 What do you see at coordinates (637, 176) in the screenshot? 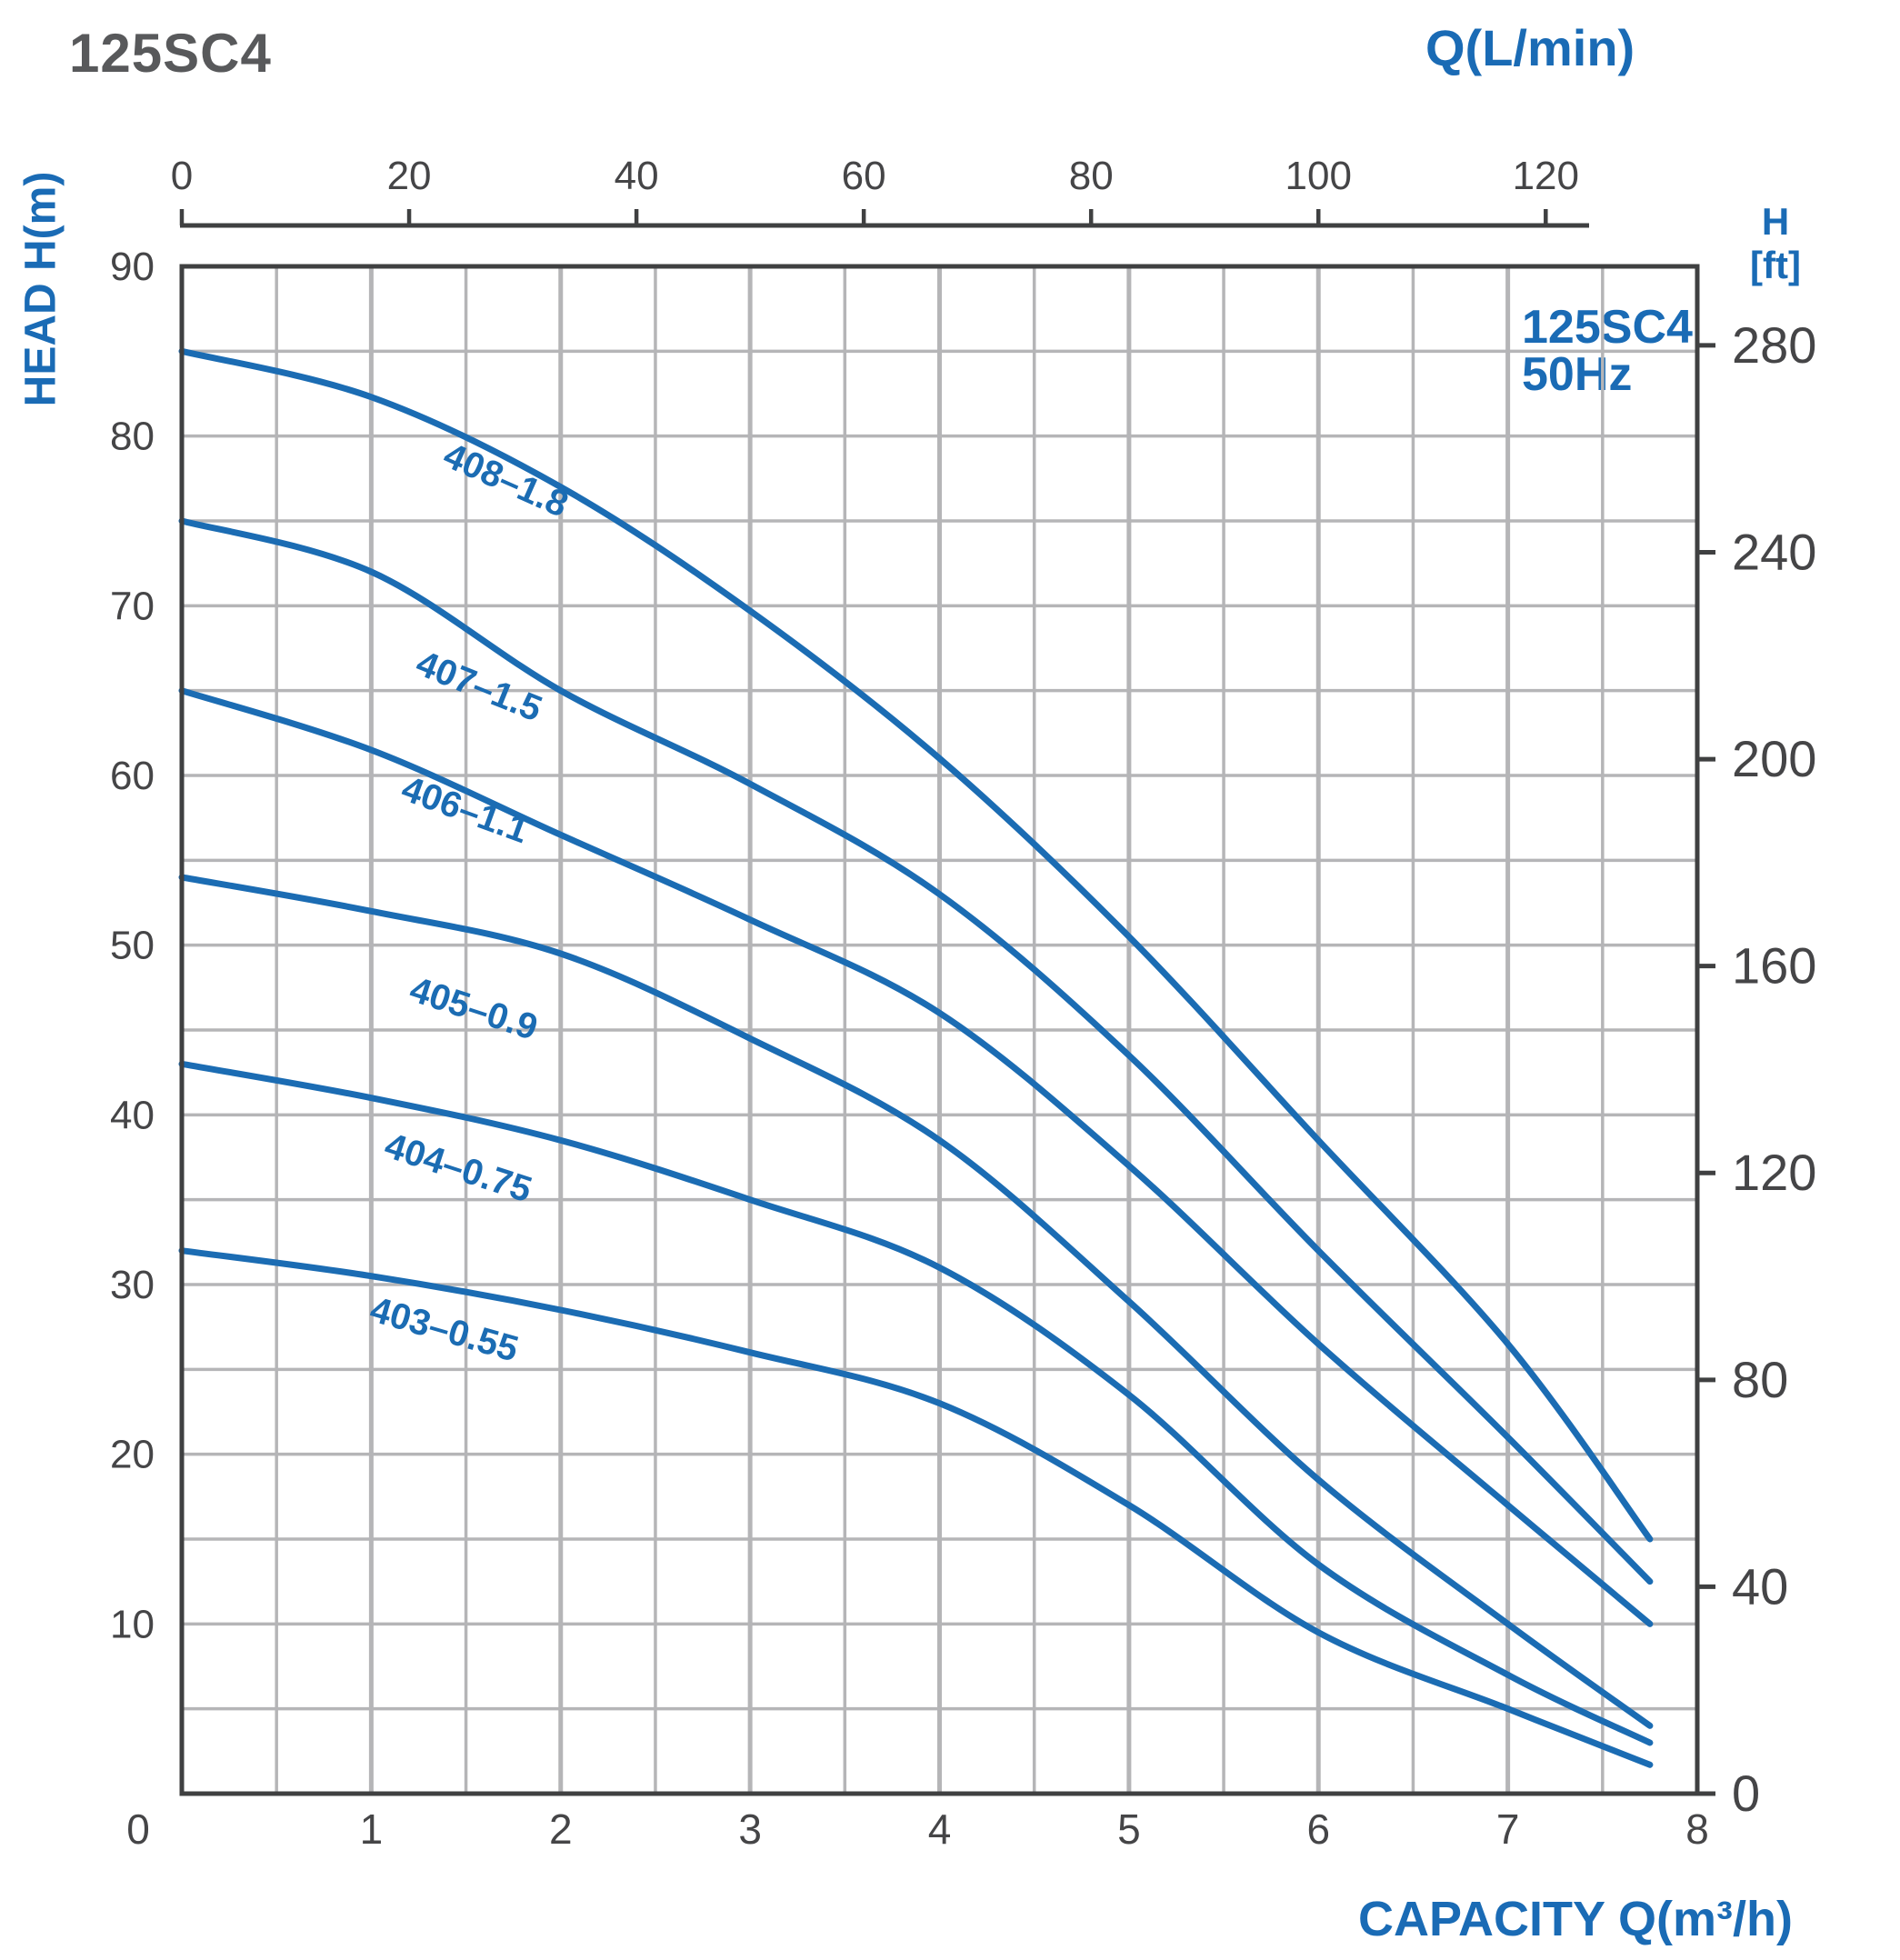
I see `top-axis-tick-label: 40` at bounding box center [637, 176].